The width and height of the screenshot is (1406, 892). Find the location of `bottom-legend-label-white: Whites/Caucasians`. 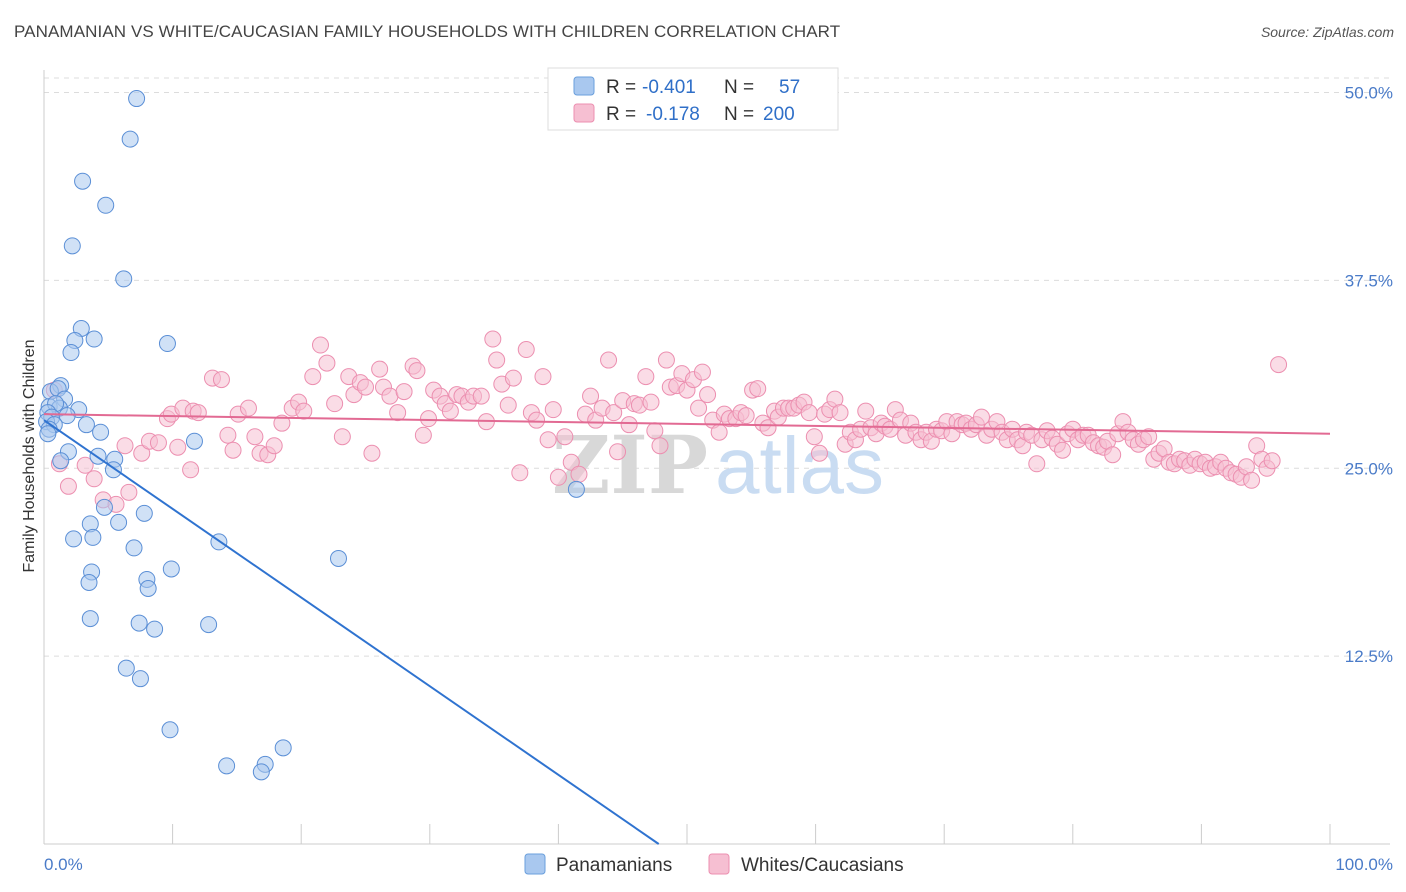

bottom-legend-label-white: Whites/Caucasians is located at coordinates (822, 865).